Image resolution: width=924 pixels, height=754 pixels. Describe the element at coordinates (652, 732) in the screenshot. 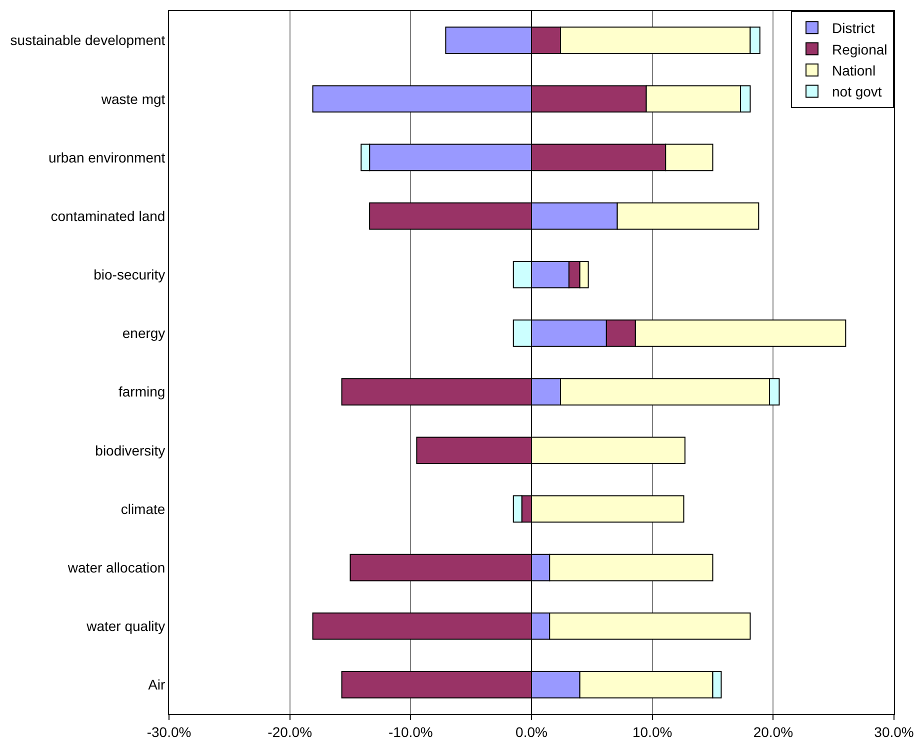

I see `x-tick-label: 10.0%` at that location.